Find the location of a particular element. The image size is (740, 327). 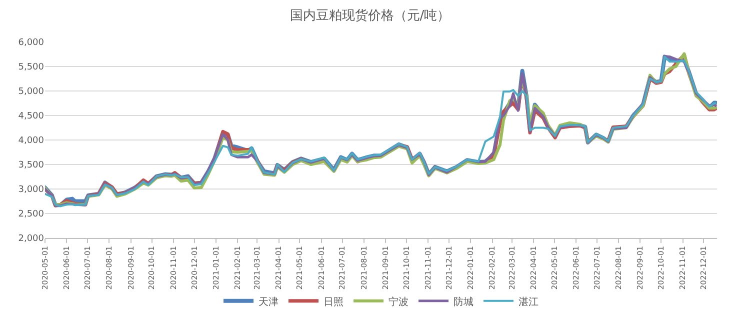

y-tick-label: 3,000 is located at coordinates (31, 190).